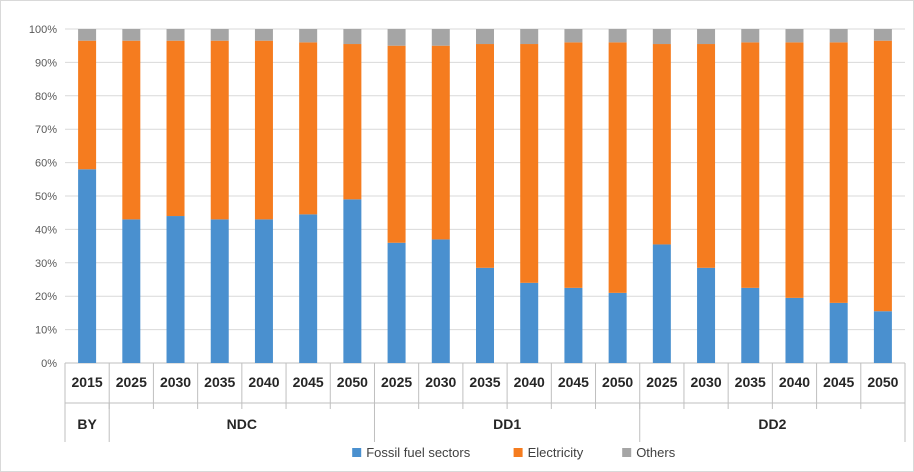  What do you see at coordinates (46, 164) in the screenshot?
I see `y-tick-label: 60%` at bounding box center [46, 164].